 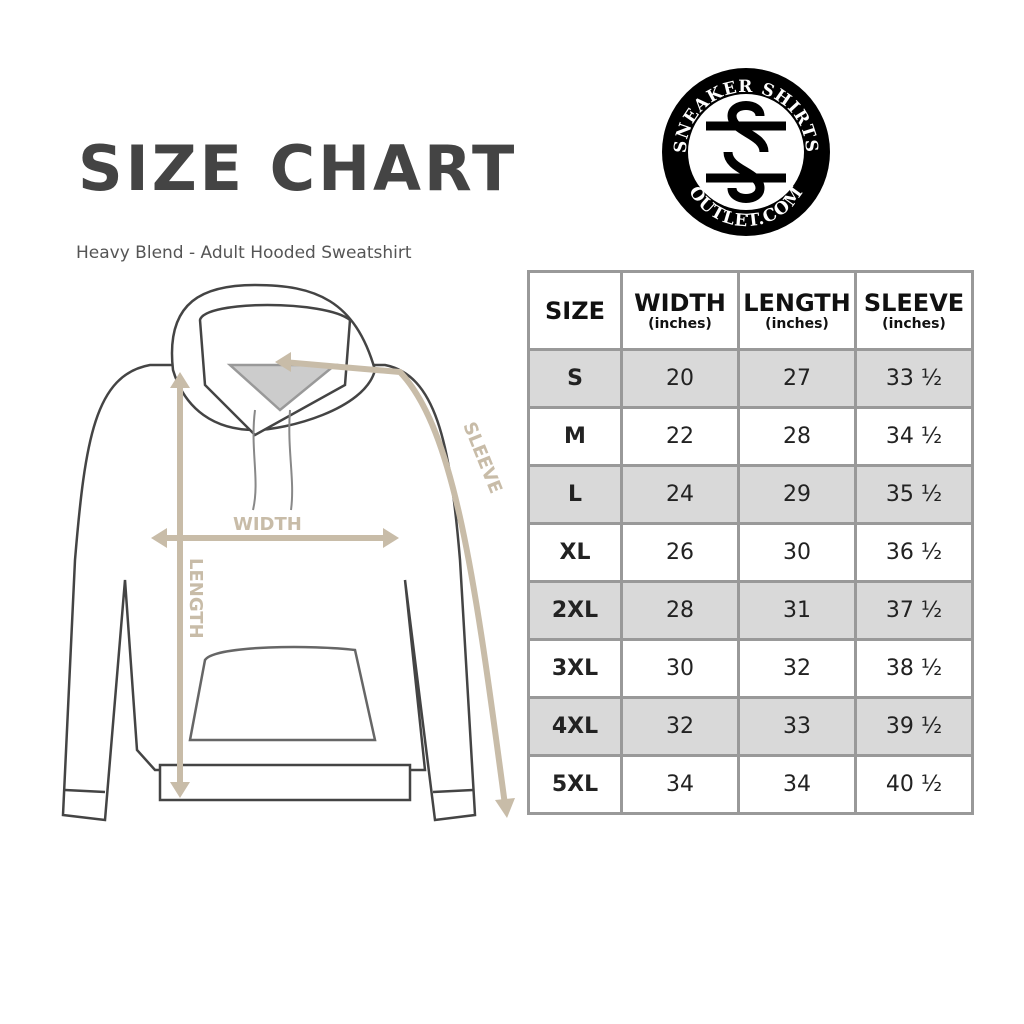 What do you see at coordinates (575, 378) in the screenshot?
I see `cell-size: S` at bounding box center [575, 378].